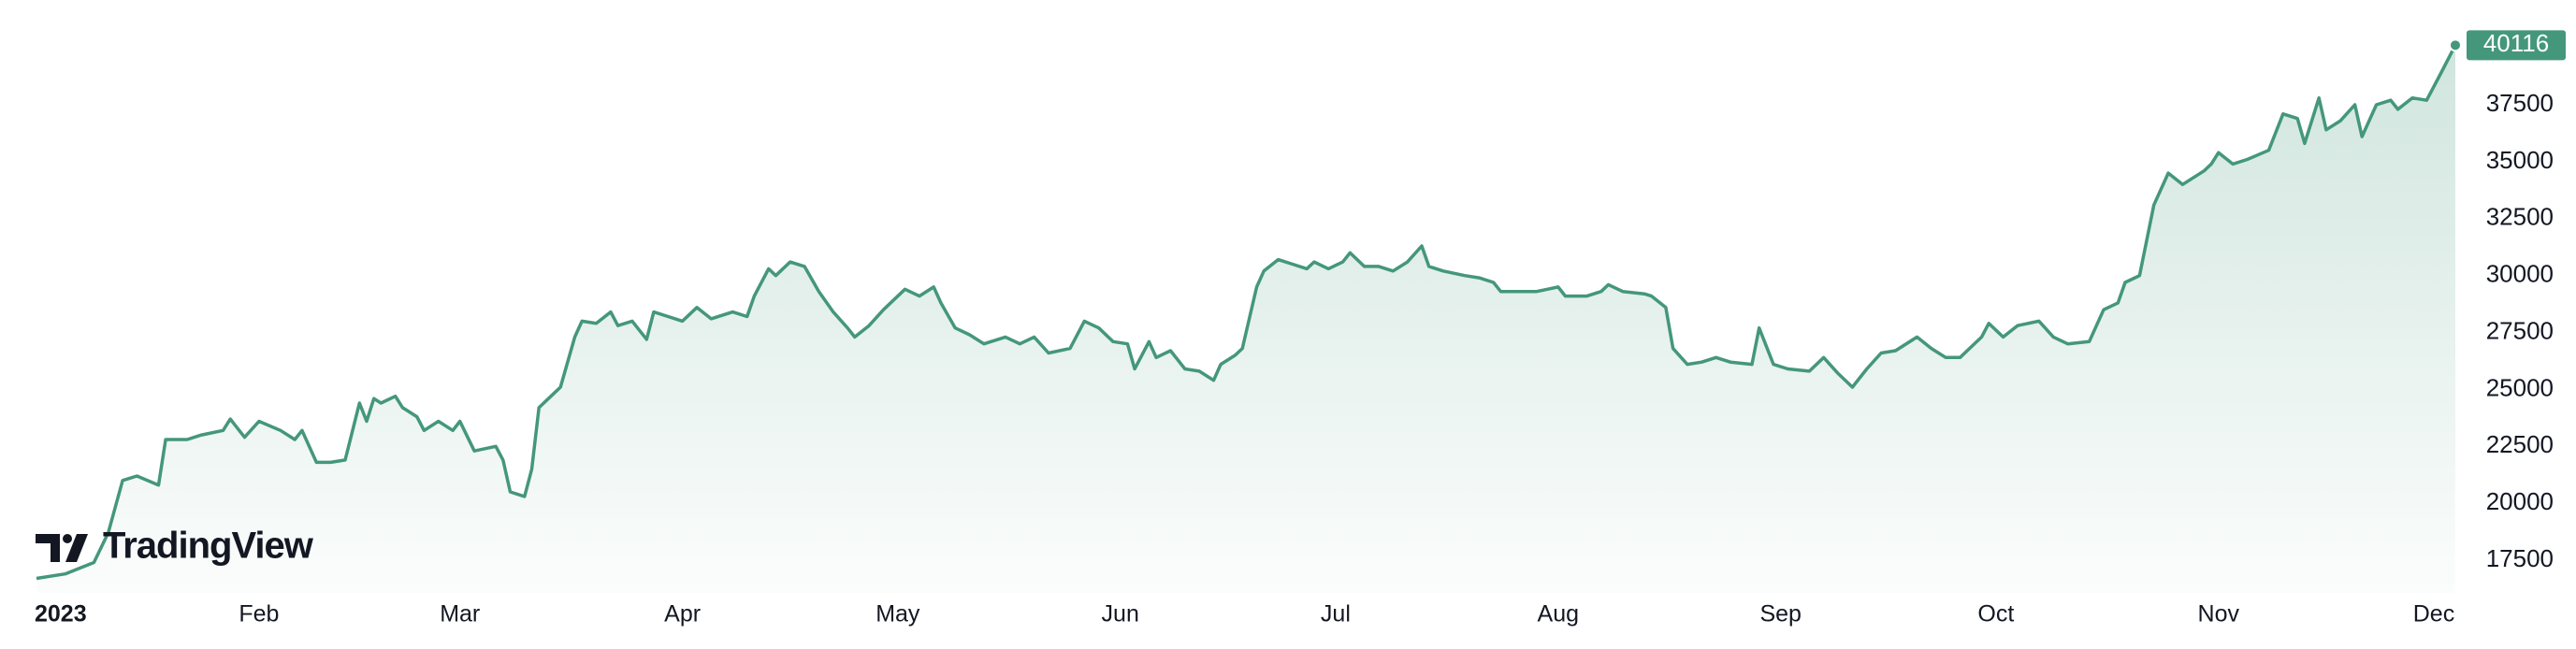  What do you see at coordinates (208, 546) in the screenshot?
I see `watermark: TradingView` at bounding box center [208, 546].